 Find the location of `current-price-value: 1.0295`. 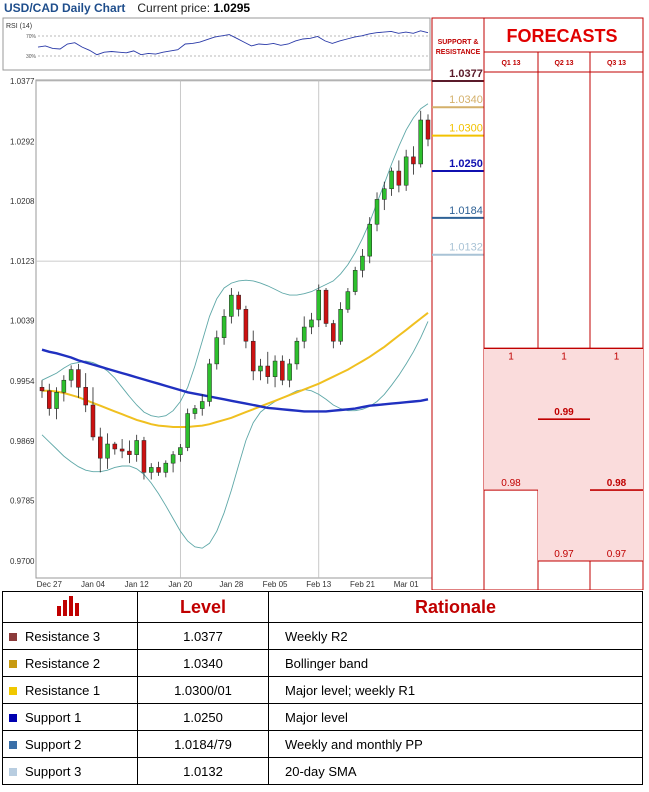

current-price-value: 1.0295 is located at coordinates (232, 8).